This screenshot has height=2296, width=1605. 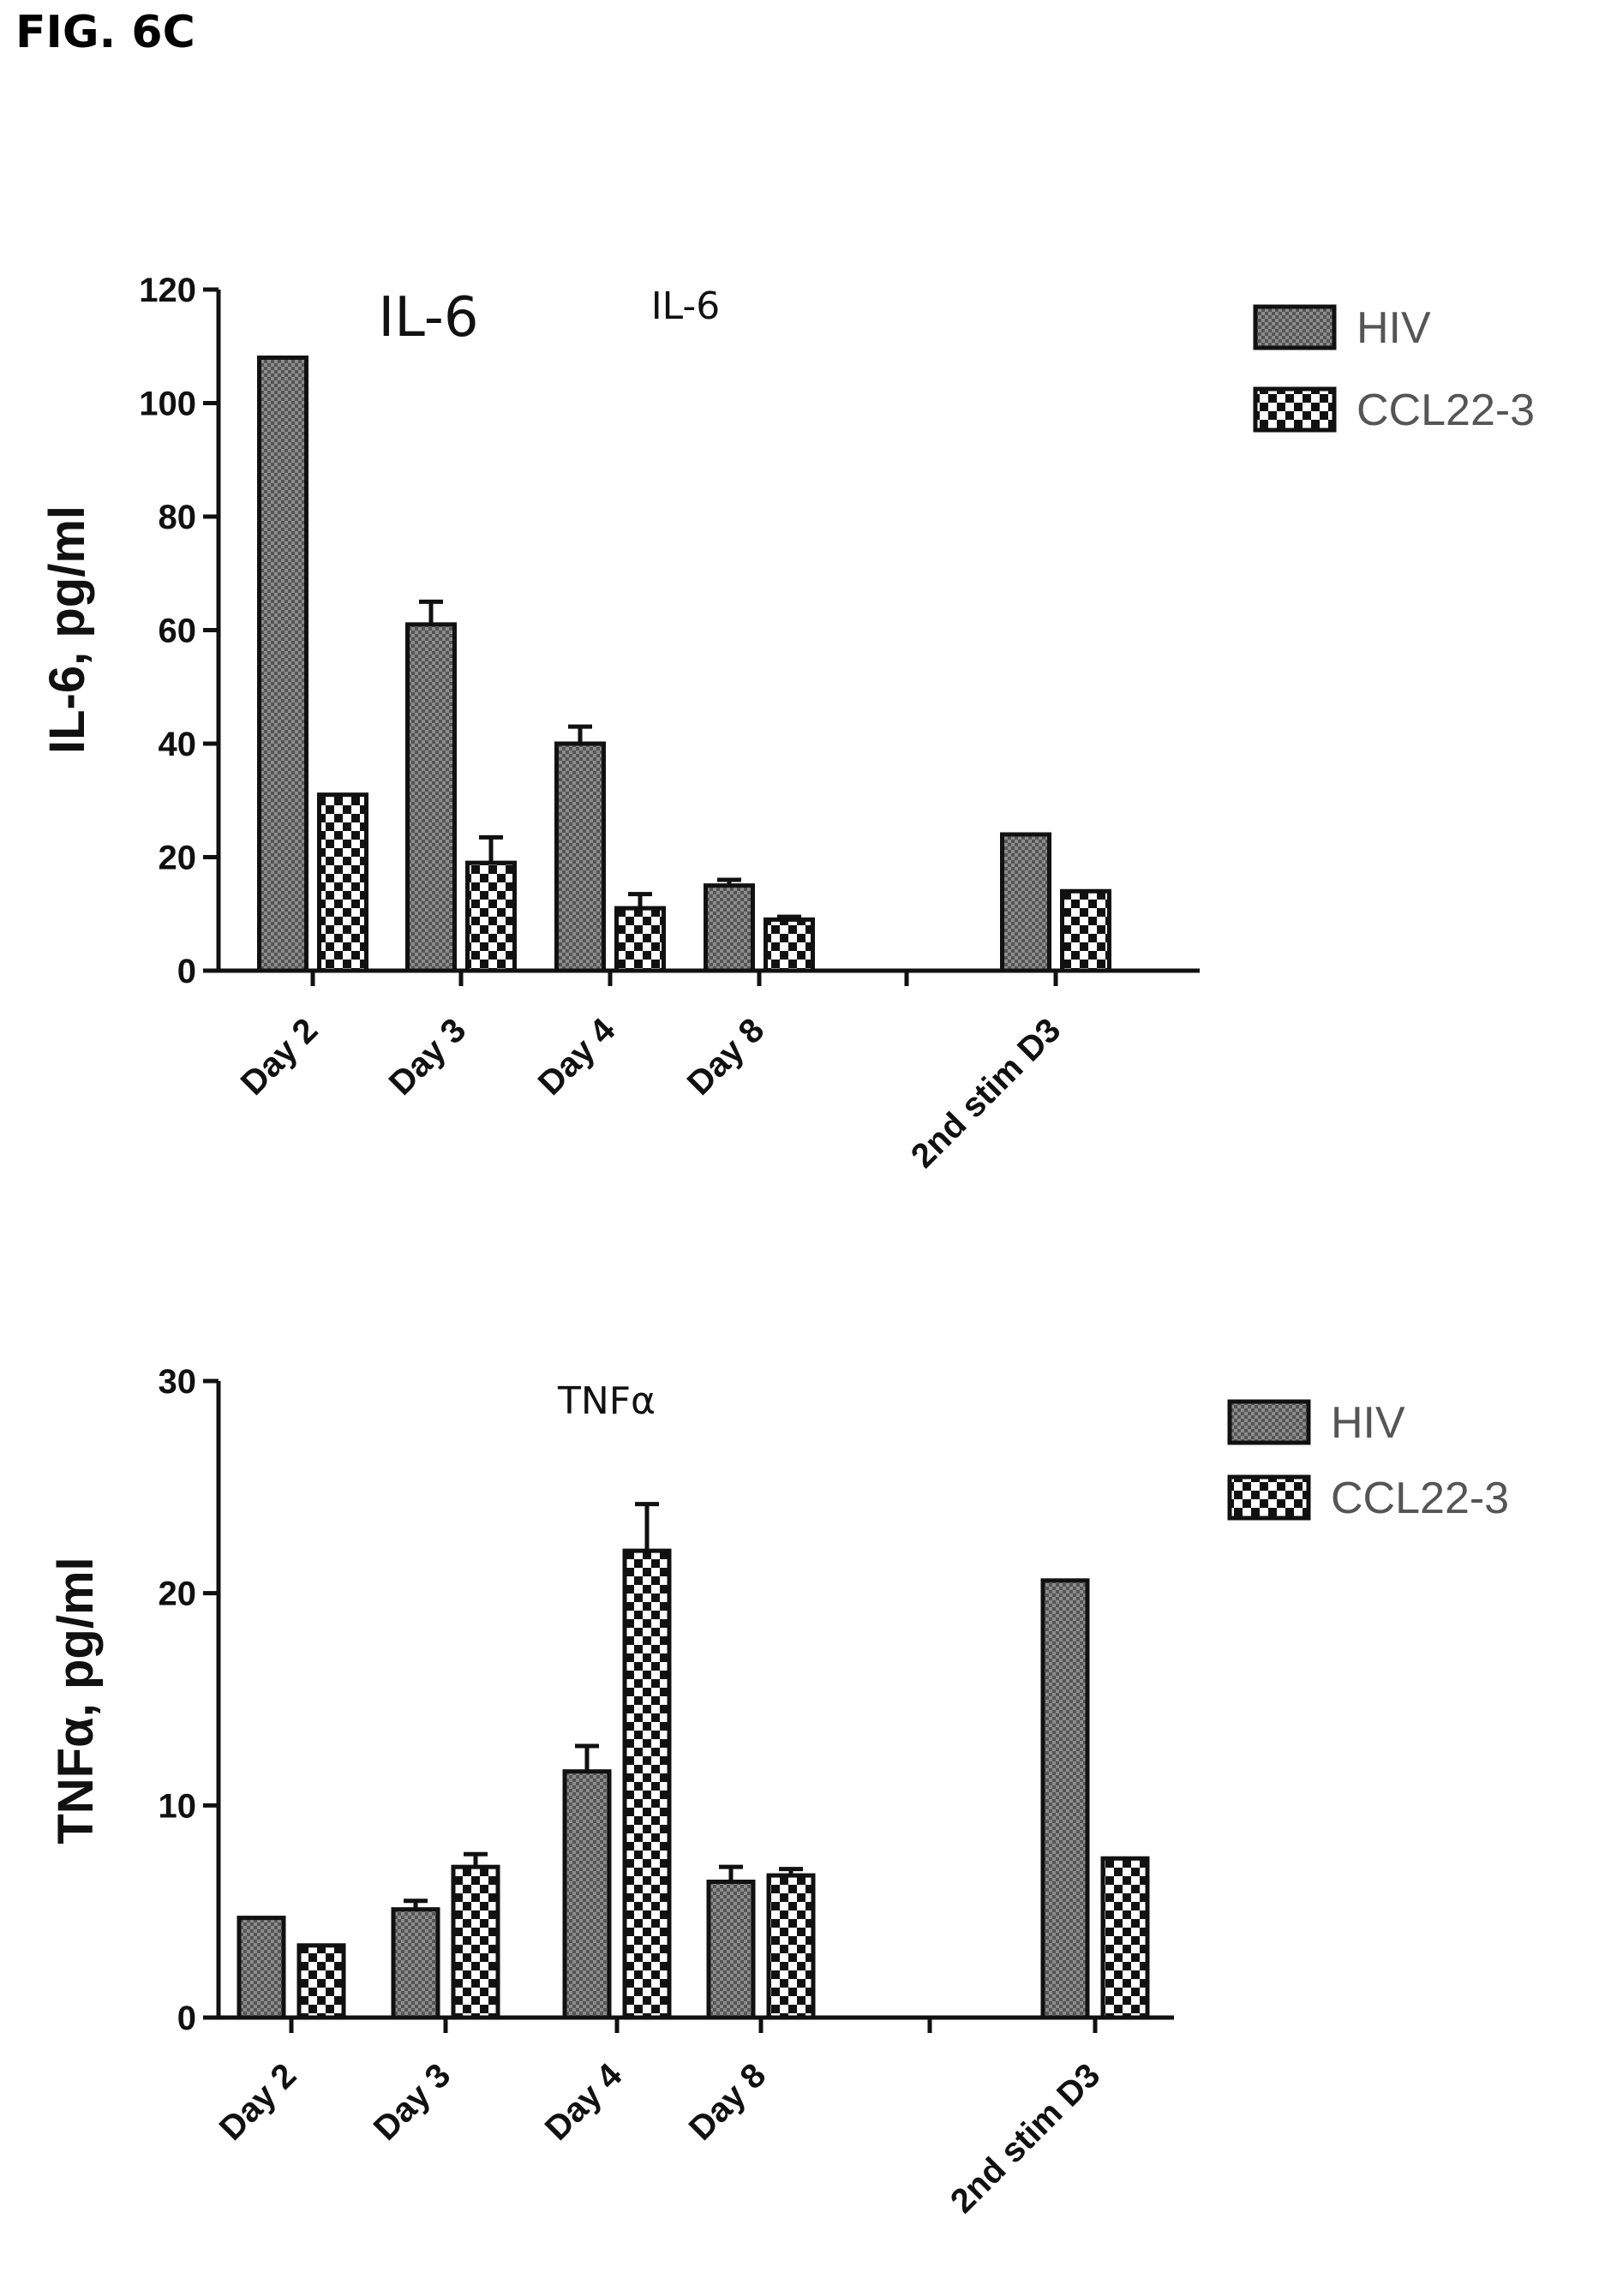 I want to click on y-axis-label: TNFα, pg/ml, so click(x=76, y=1700).